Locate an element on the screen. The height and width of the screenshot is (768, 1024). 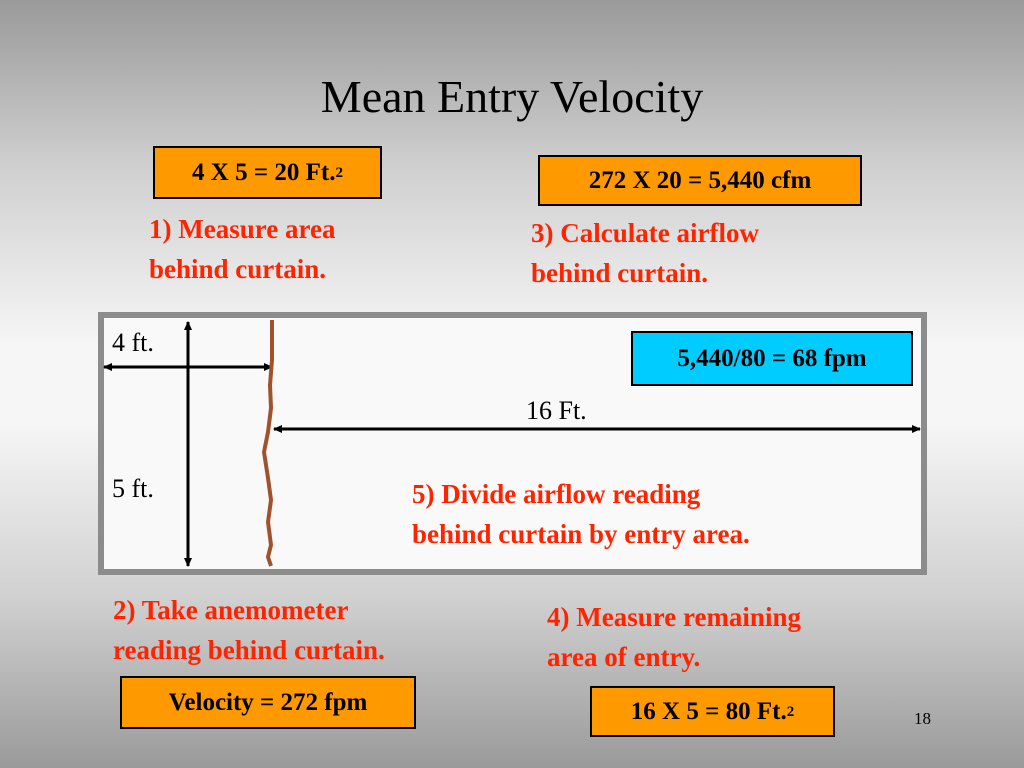
velocity-box: Velocity = 272 fpm is located at coordinates (268, 702).